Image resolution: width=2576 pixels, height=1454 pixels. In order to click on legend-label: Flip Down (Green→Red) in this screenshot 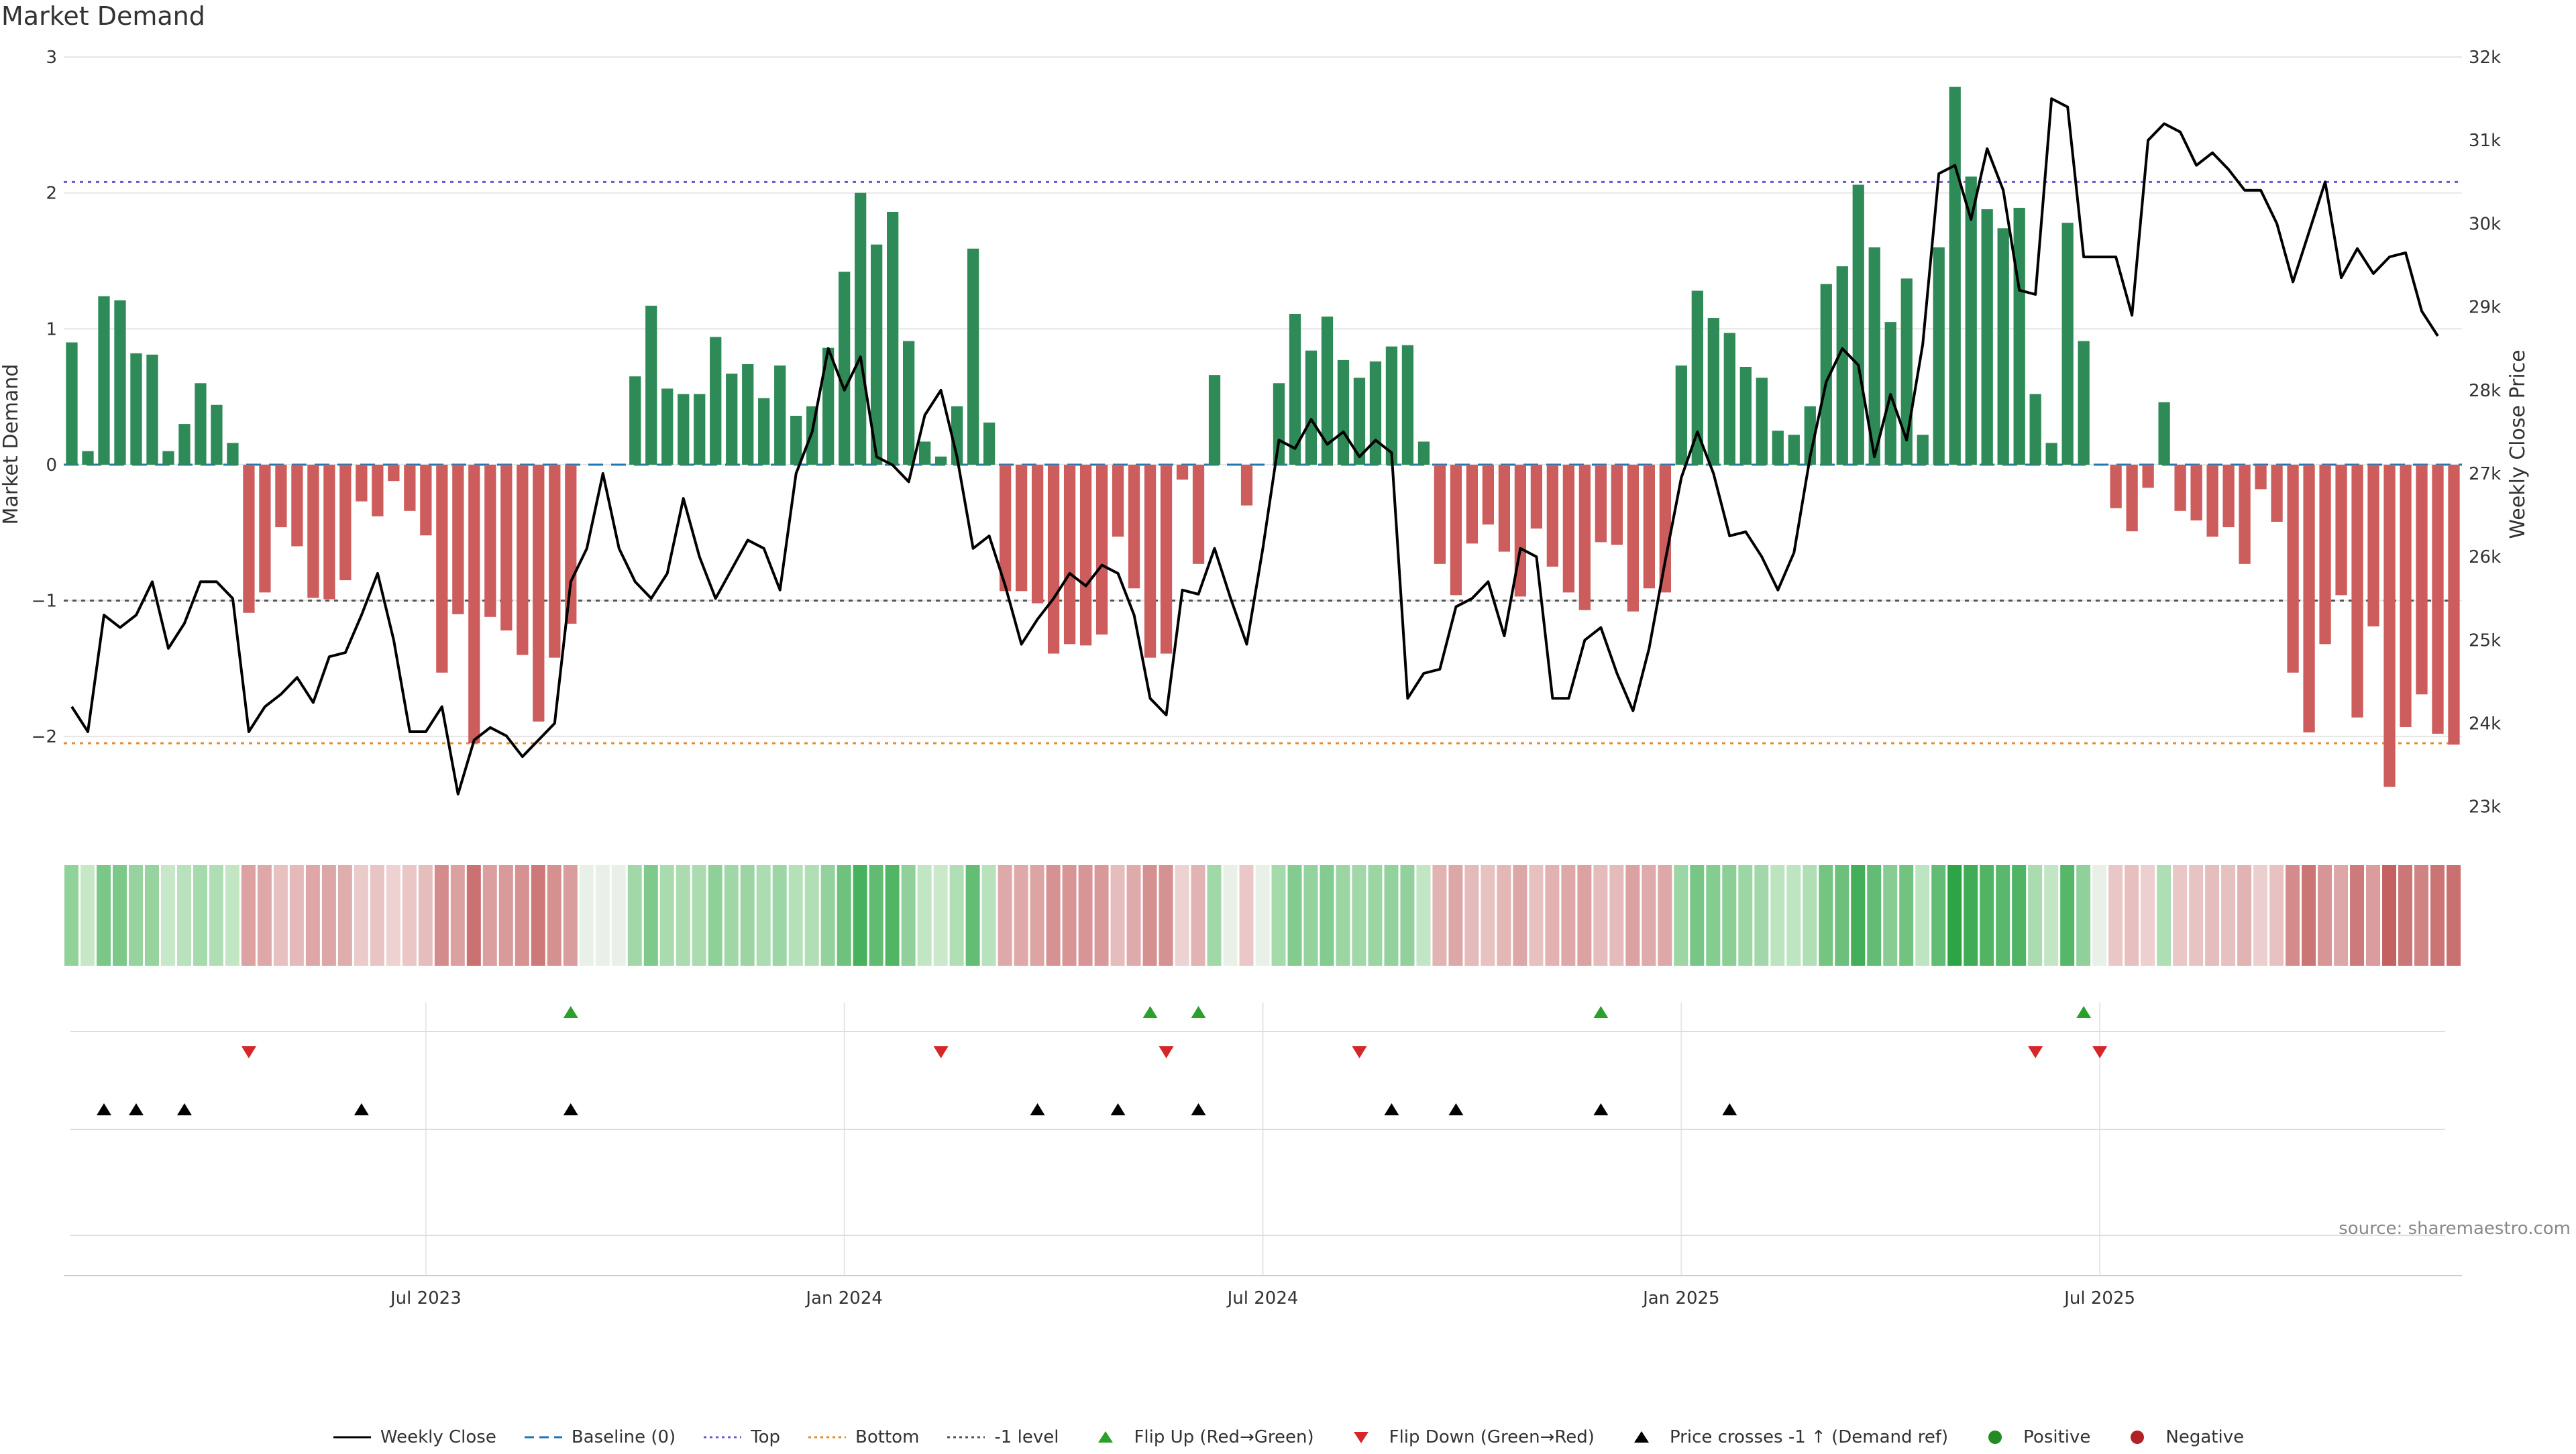, I will do `click(1492, 1437)`.